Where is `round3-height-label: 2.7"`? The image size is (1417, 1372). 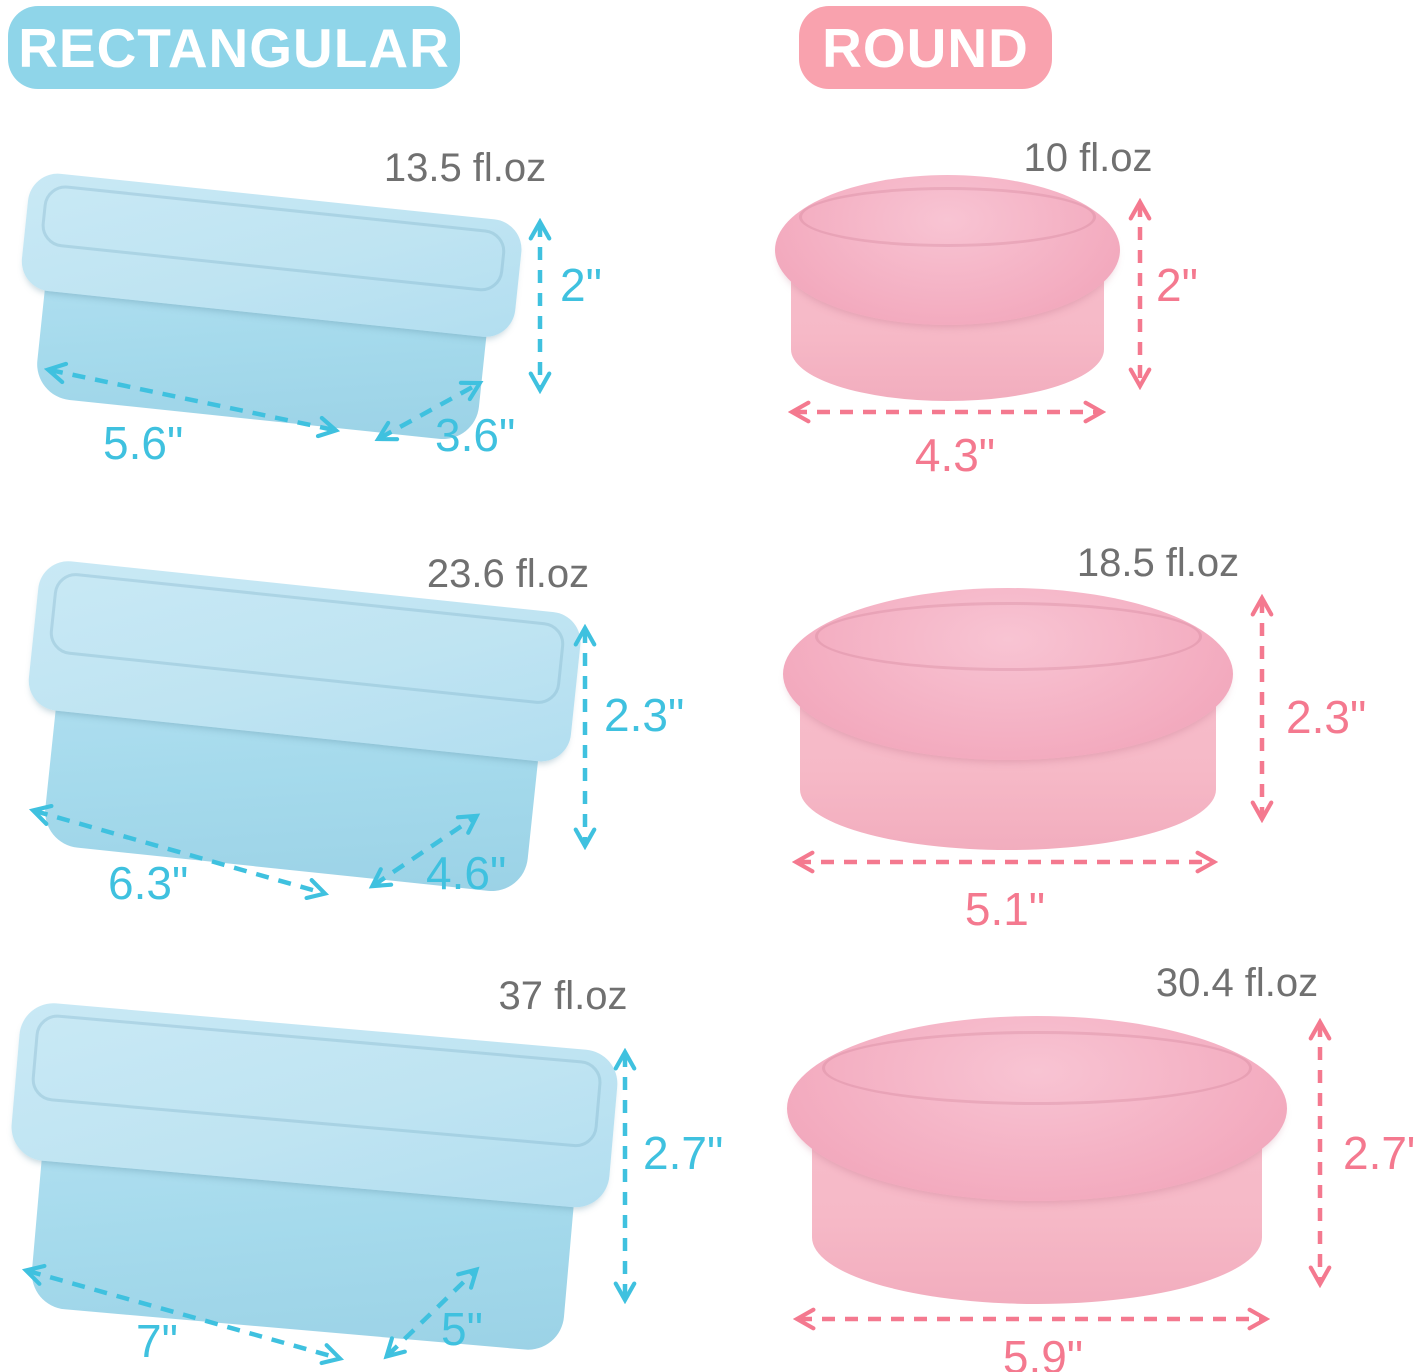 round3-height-label: 2.7" is located at coordinates (1380, 1153).